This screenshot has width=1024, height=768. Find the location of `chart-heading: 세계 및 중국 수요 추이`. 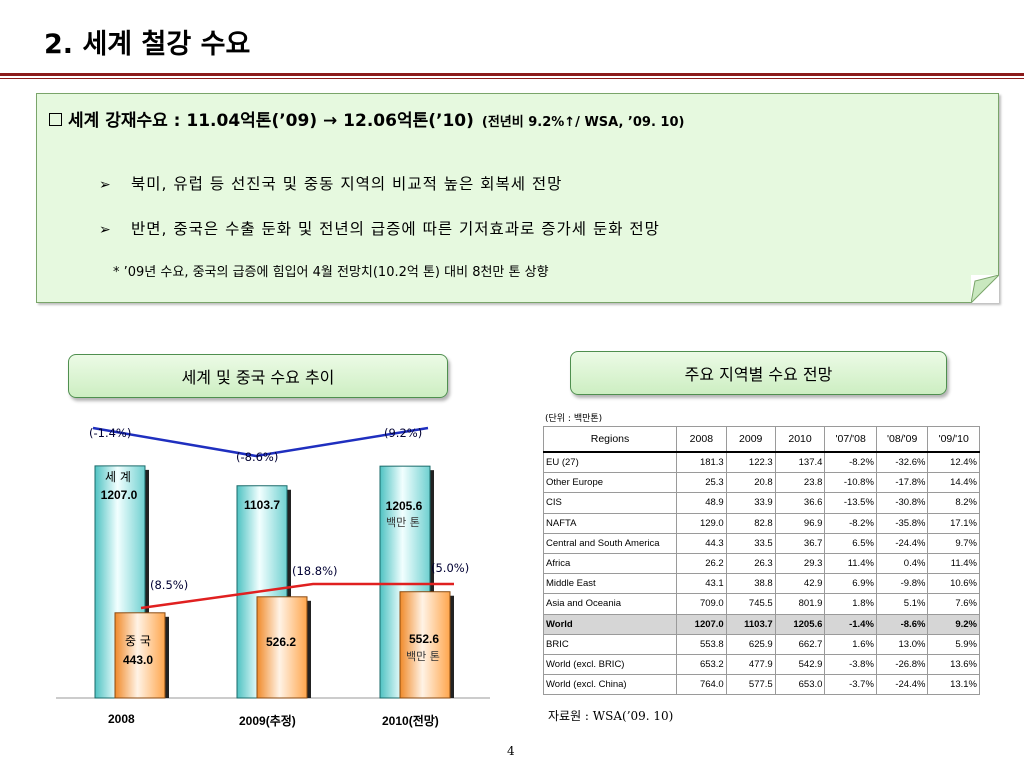

chart-heading: 세계 및 중국 수요 추이 is located at coordinates (258, 376).